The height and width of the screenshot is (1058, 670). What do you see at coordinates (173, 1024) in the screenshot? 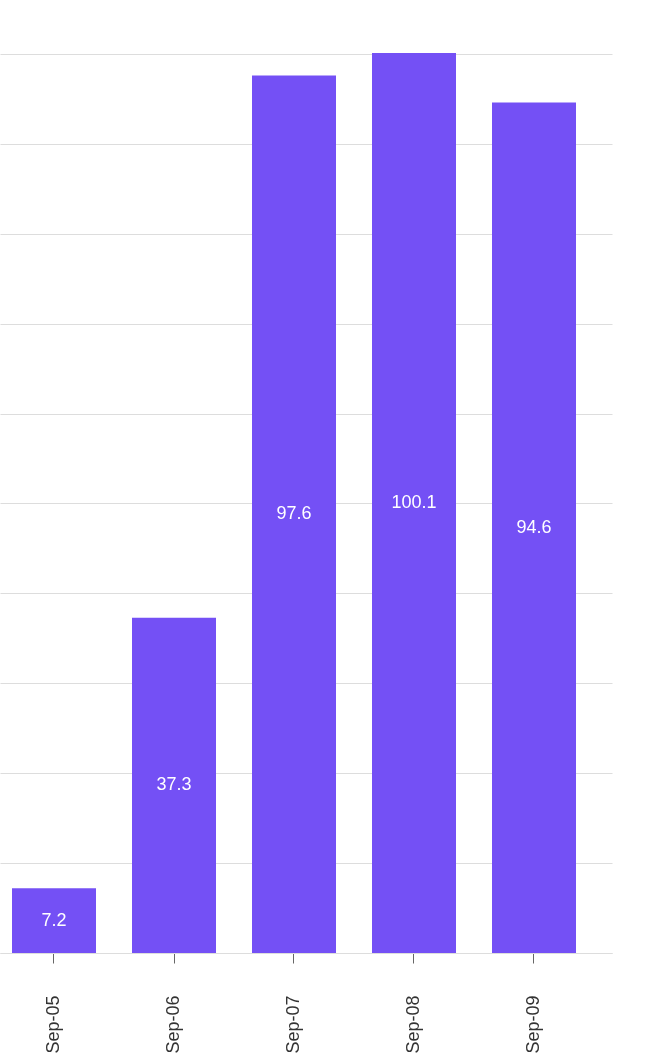
I see `x-tick-label: Sep-06` at bounding box center [173, 1024].